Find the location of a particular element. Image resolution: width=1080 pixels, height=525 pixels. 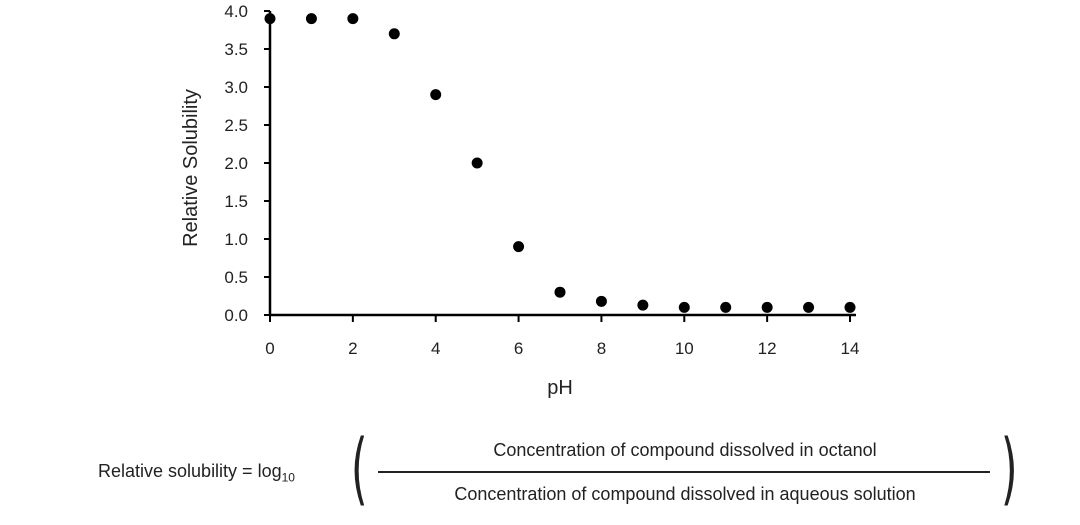

y-tick-label: 2.0 is located at coordinates (236, 163).